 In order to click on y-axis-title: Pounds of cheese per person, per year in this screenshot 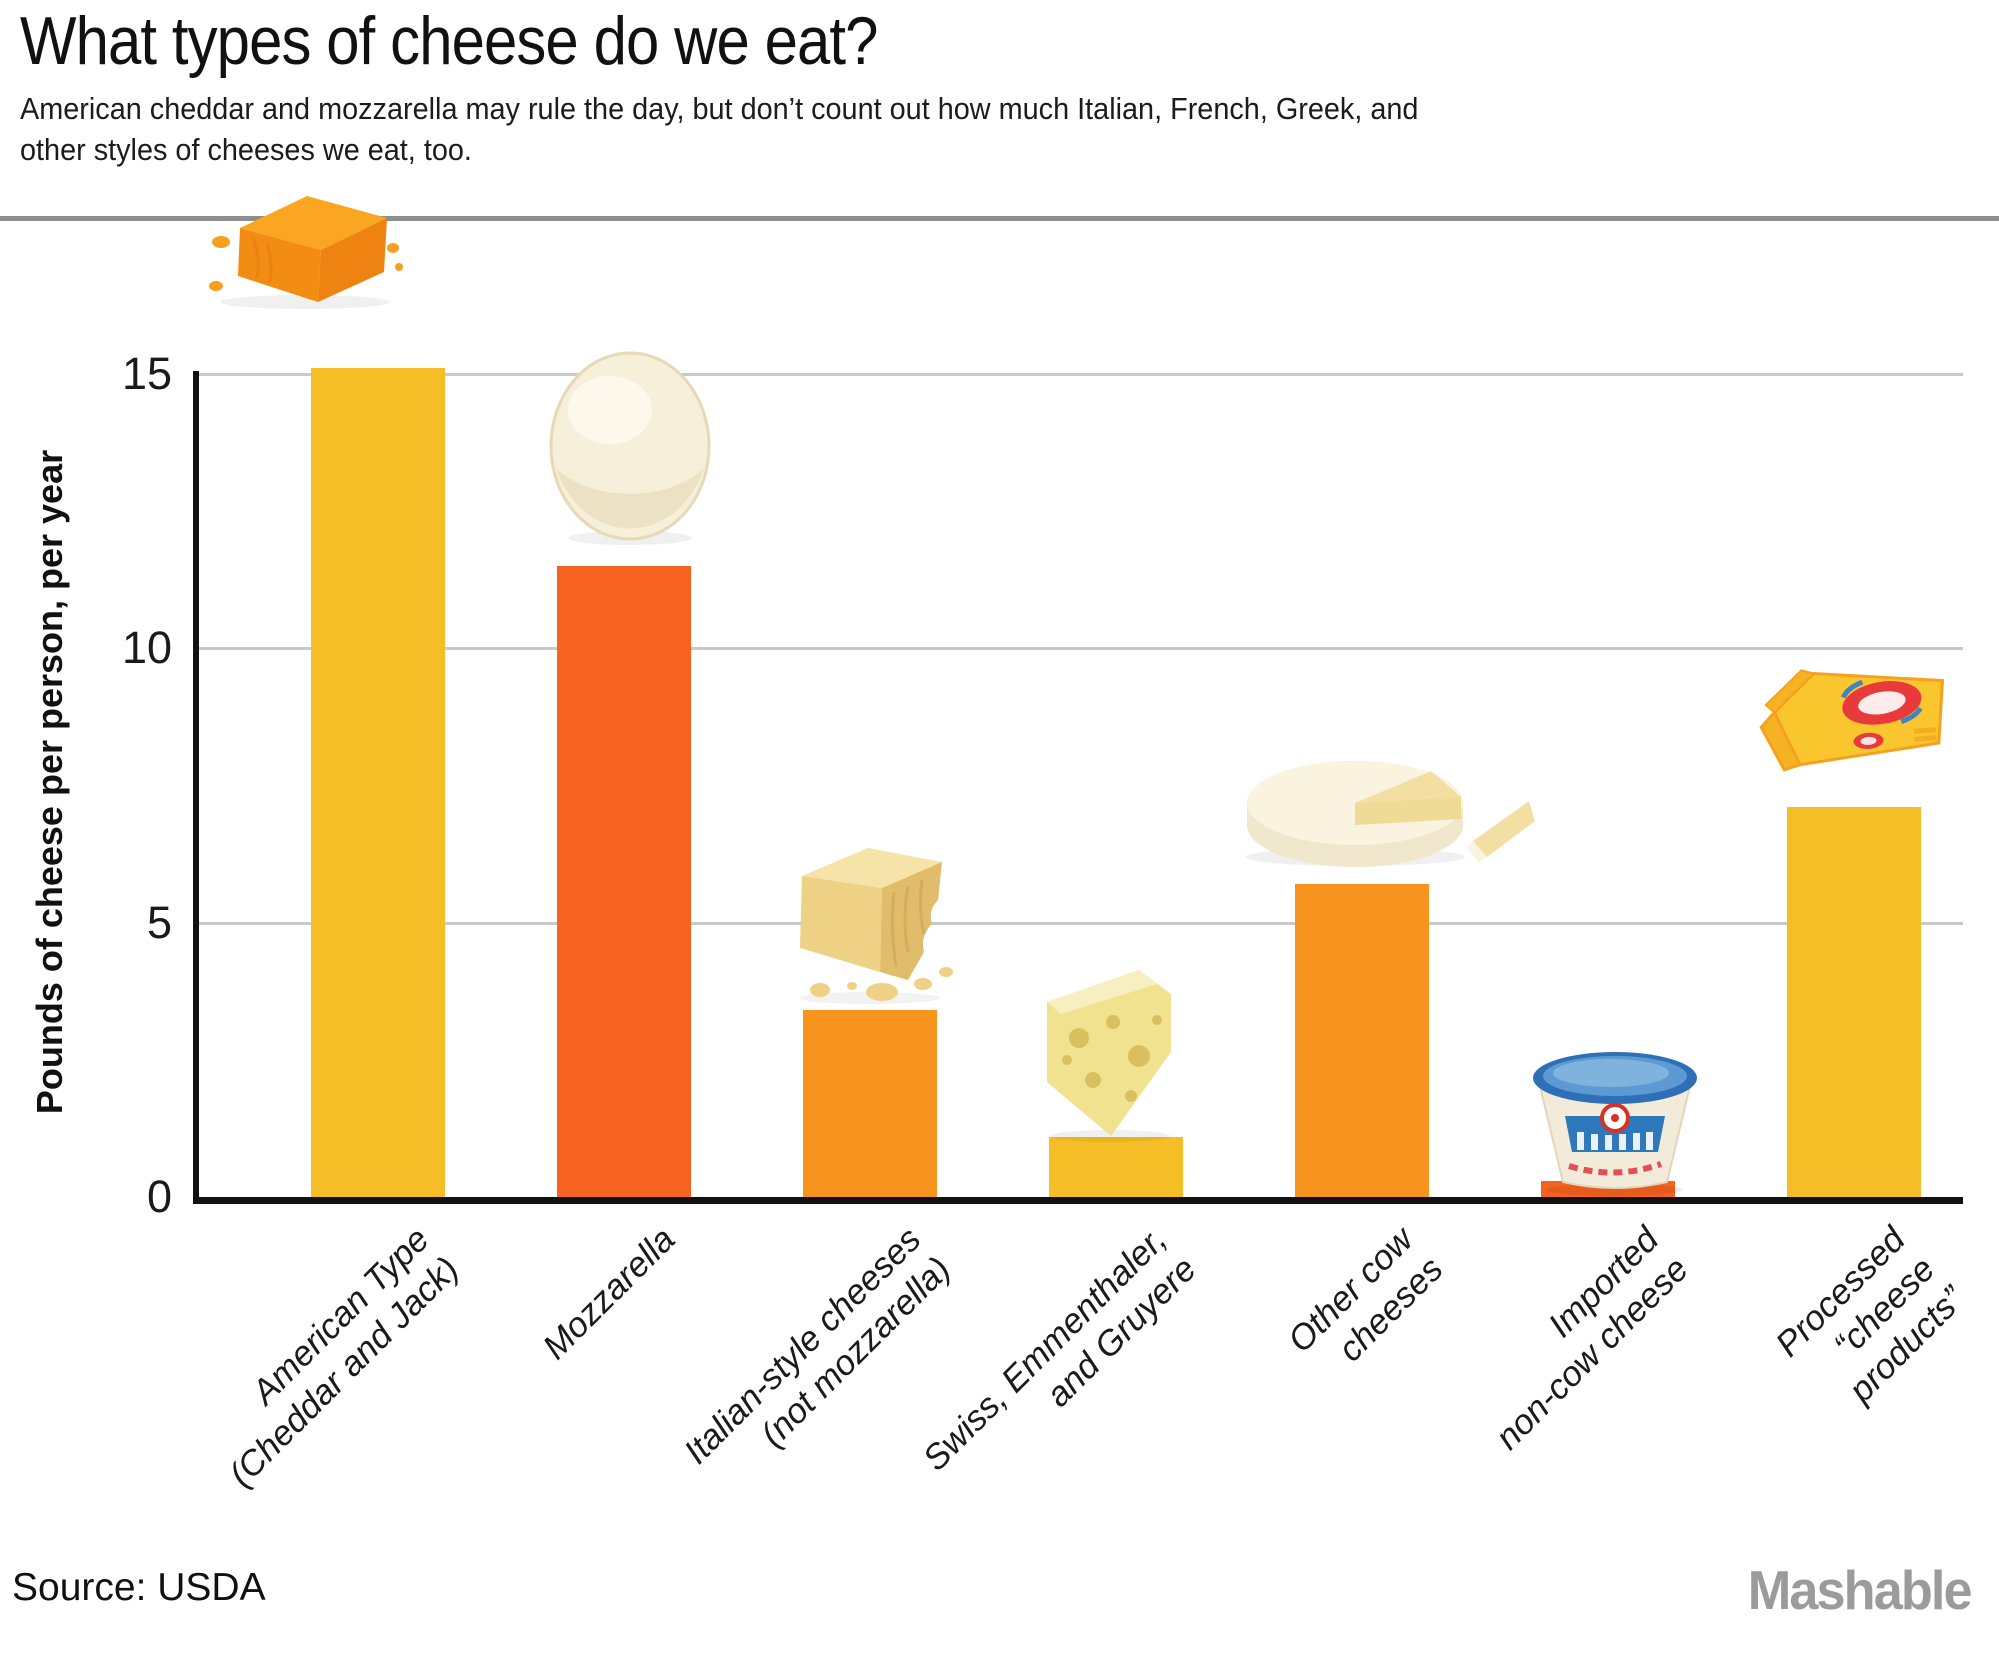, I will do `click(49, 782)`.